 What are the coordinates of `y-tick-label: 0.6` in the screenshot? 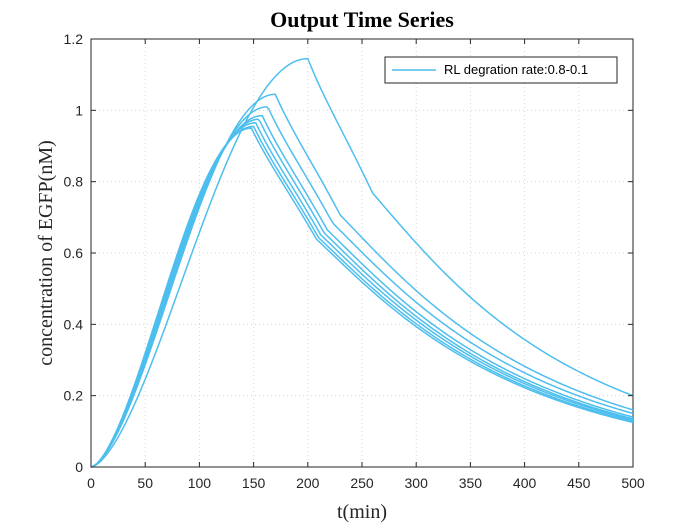 It's located at (74, 253).